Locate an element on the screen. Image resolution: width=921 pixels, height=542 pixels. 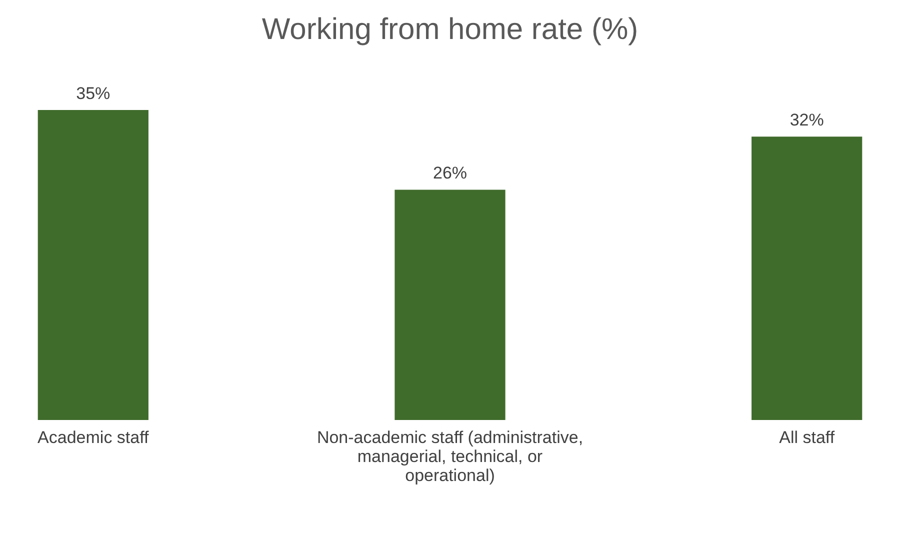
x-tick-label: Non-academic staff (administrative, managerial, technical, or operational) is located at coordinates (450, 456).